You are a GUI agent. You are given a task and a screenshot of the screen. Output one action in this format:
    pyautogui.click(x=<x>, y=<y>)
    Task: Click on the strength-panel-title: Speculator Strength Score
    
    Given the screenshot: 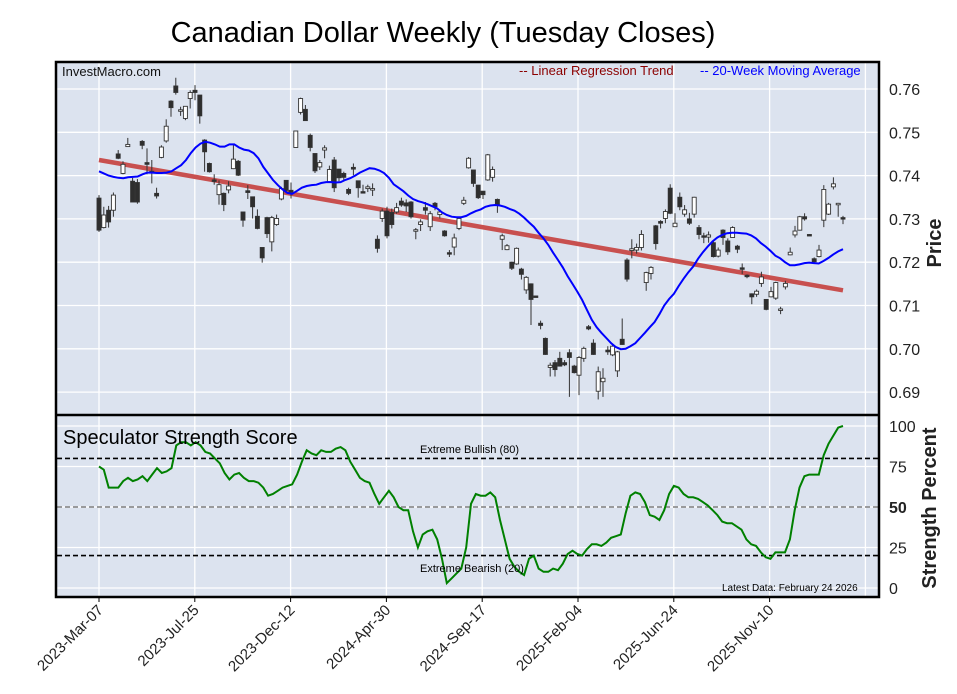 What is the action you would take?
    pyautogui.click(x=180, y=438)
    